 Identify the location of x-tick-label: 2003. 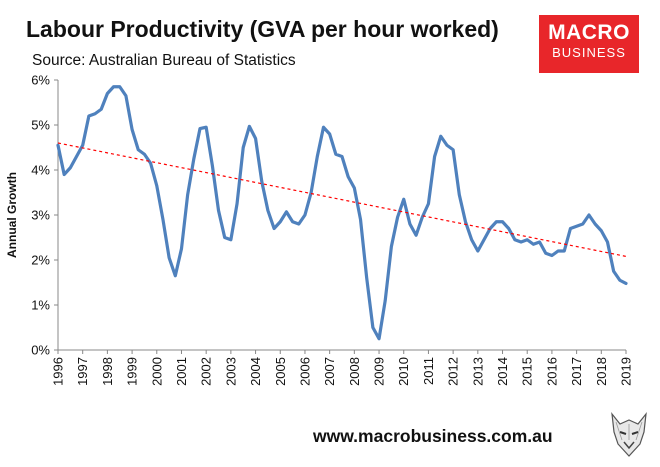
(230, 371).